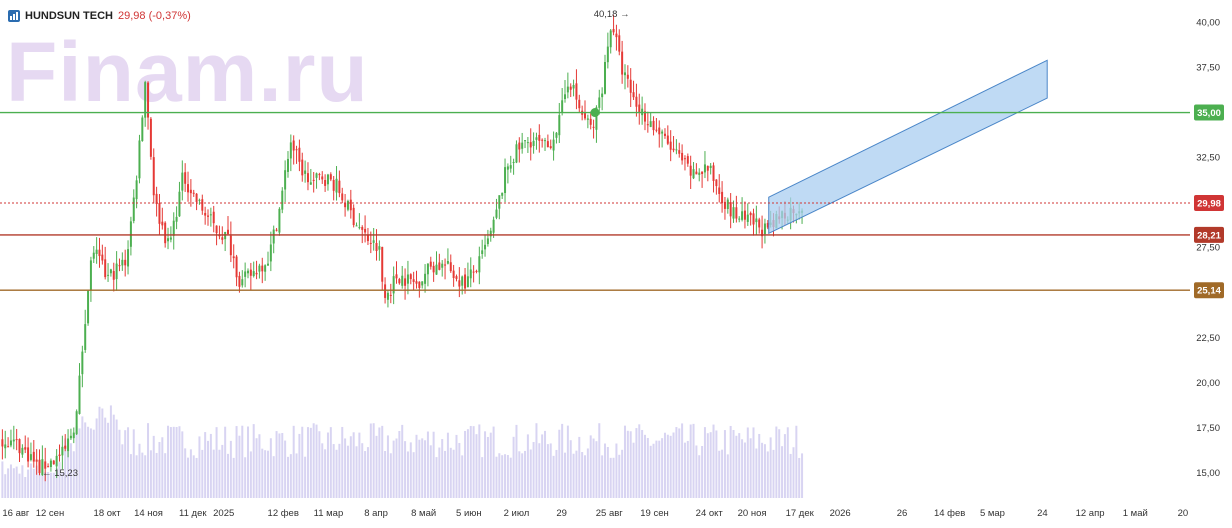 This screenshot has width=1232, height=528. I want to click on x-tick-label: 11 мар, so click(329, 513).